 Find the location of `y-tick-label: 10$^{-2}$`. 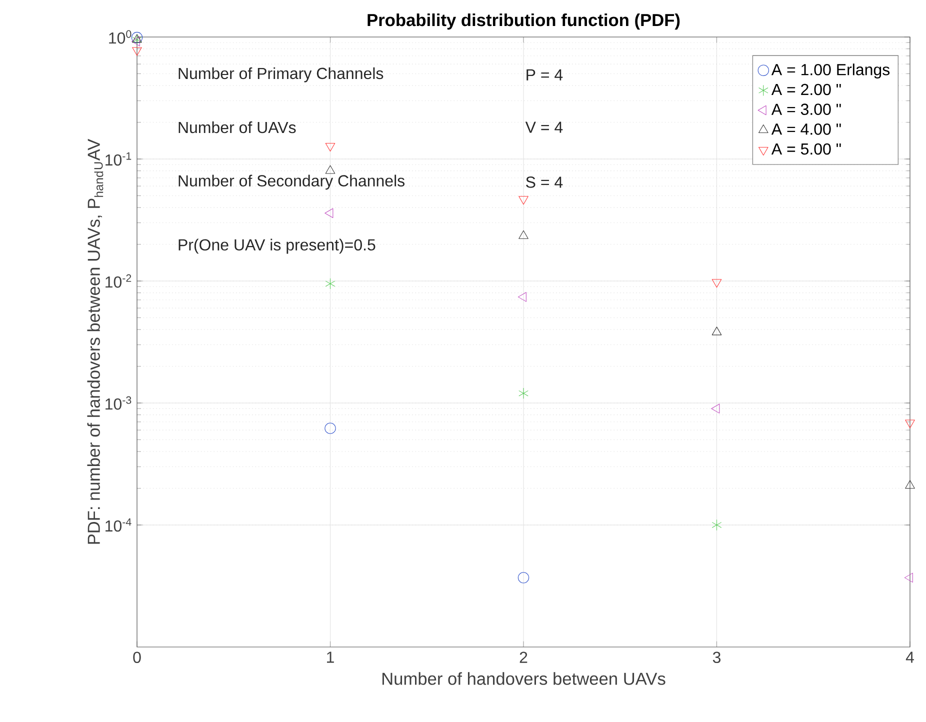

y-tick-label: 10$^{-2}$ is located at coordinates (119, 281).